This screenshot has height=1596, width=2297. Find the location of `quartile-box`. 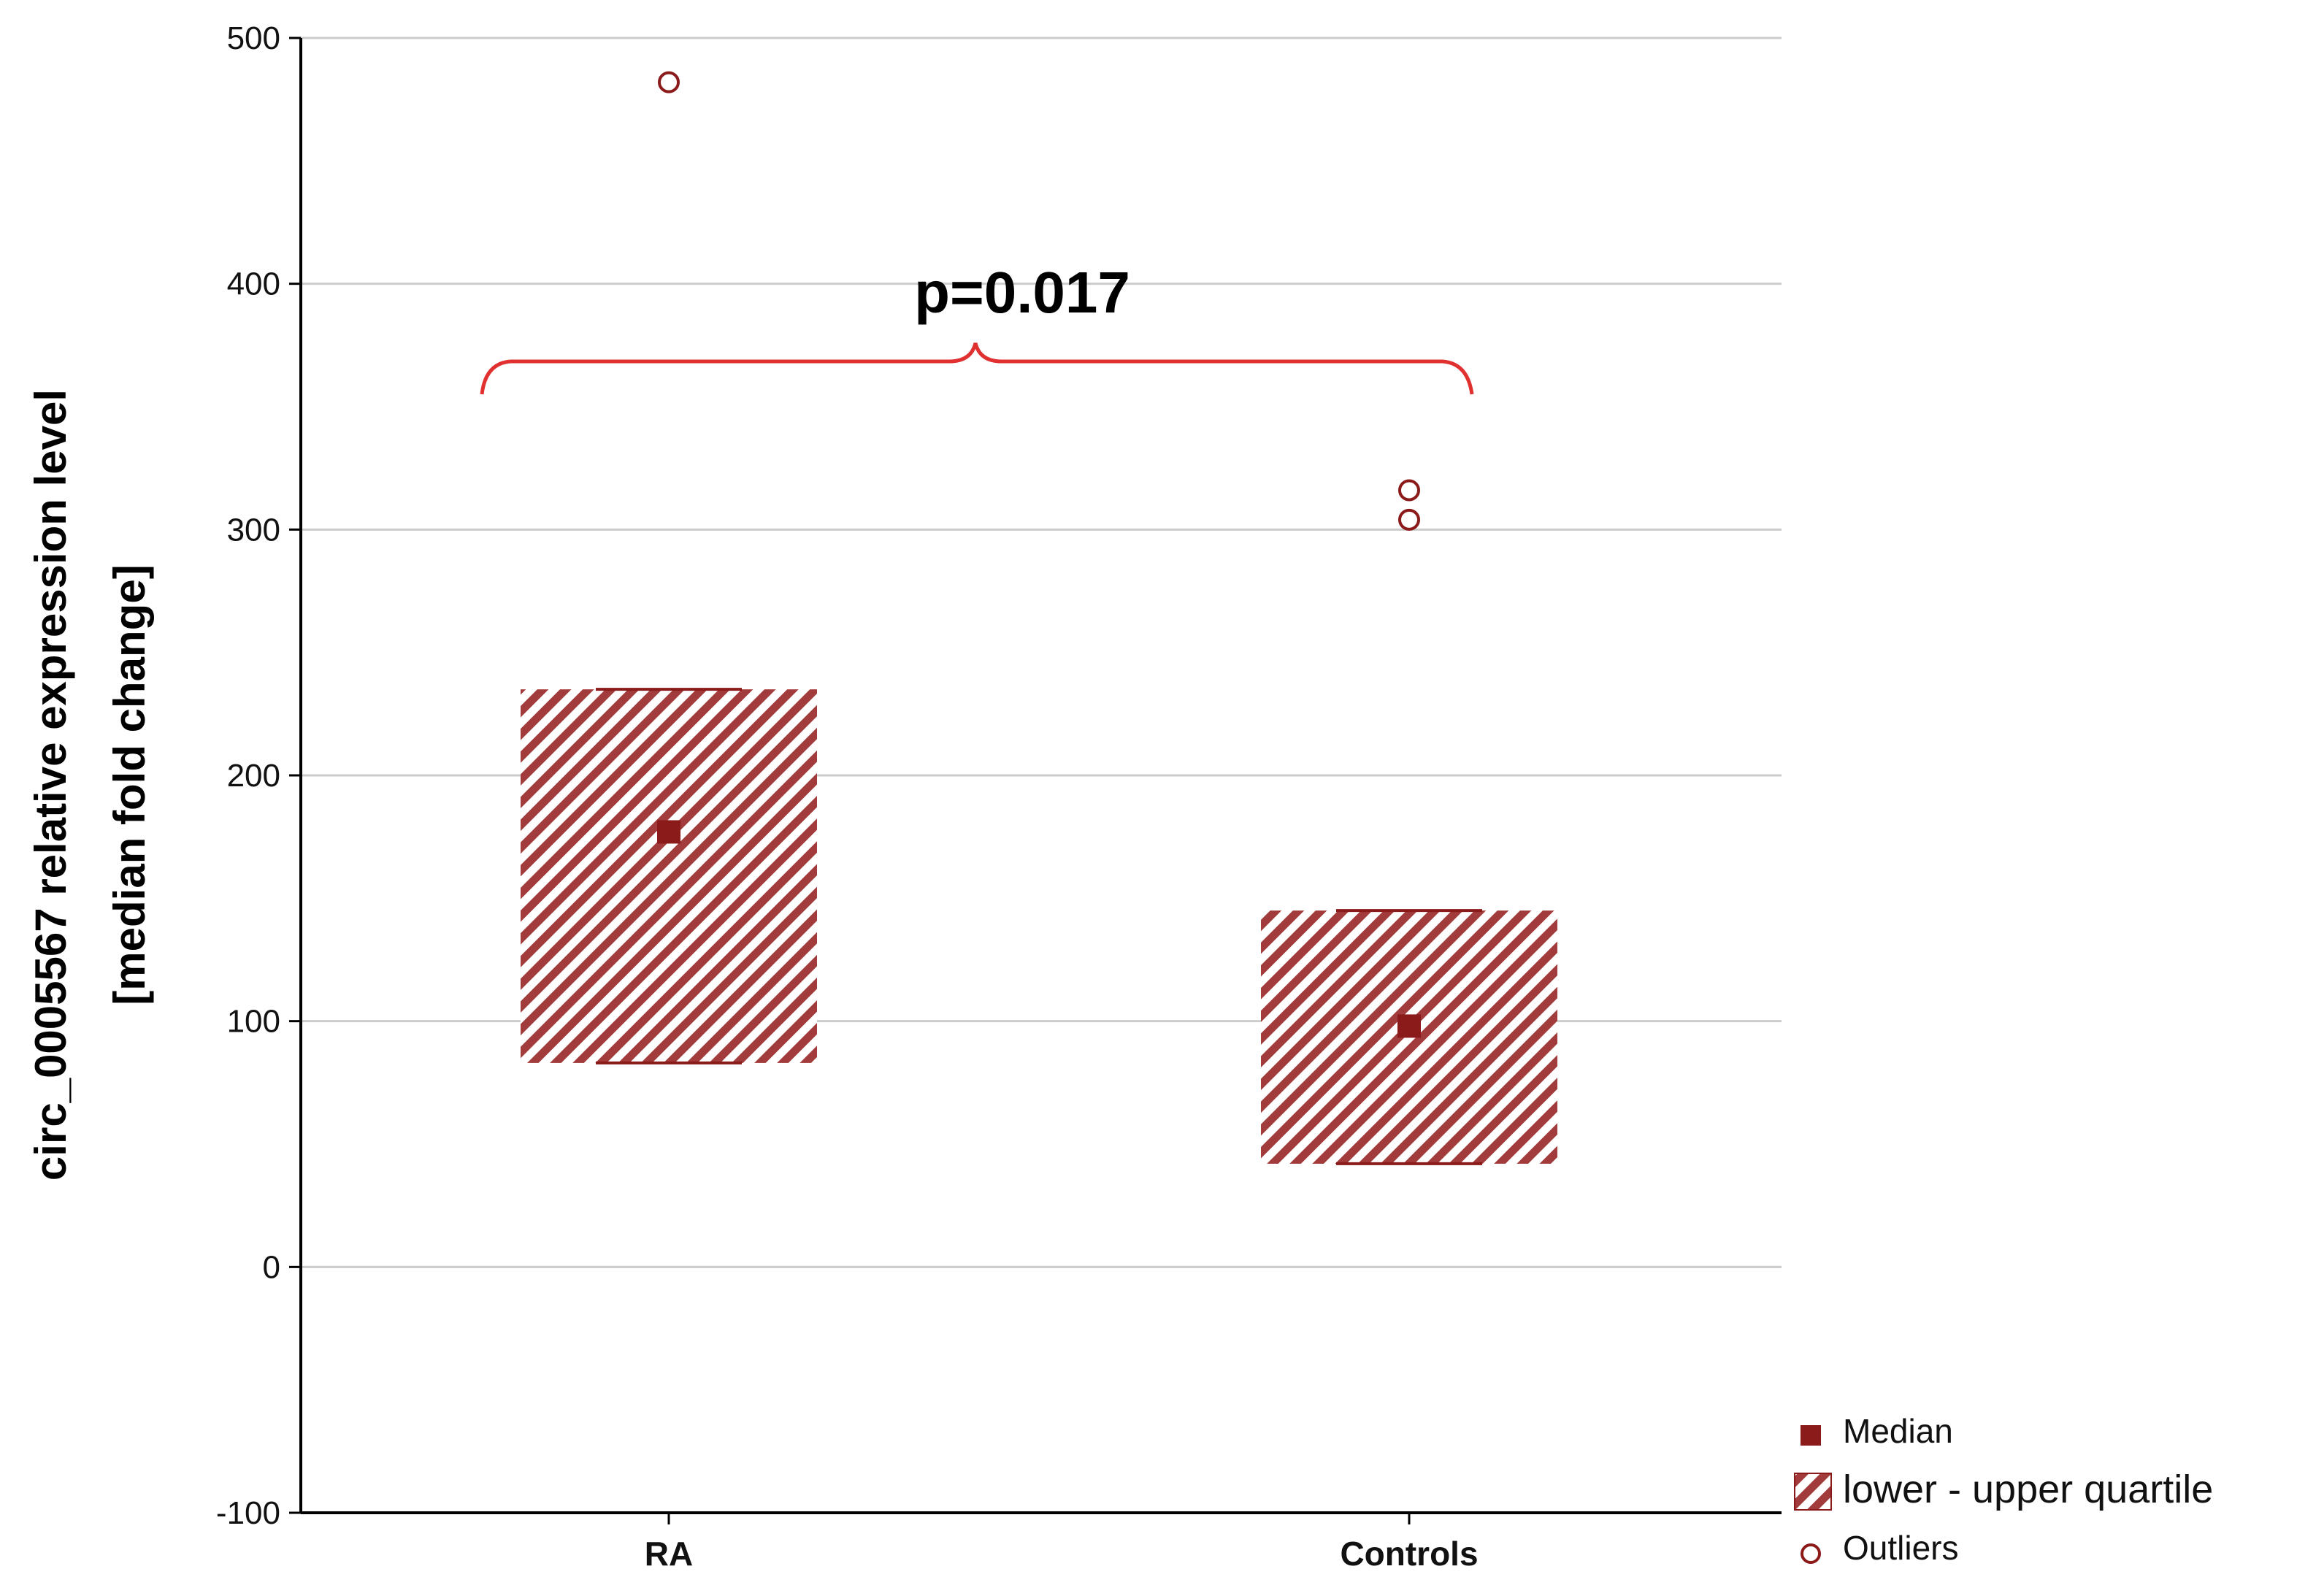

quartile-box is located at coordinates (669, 876).